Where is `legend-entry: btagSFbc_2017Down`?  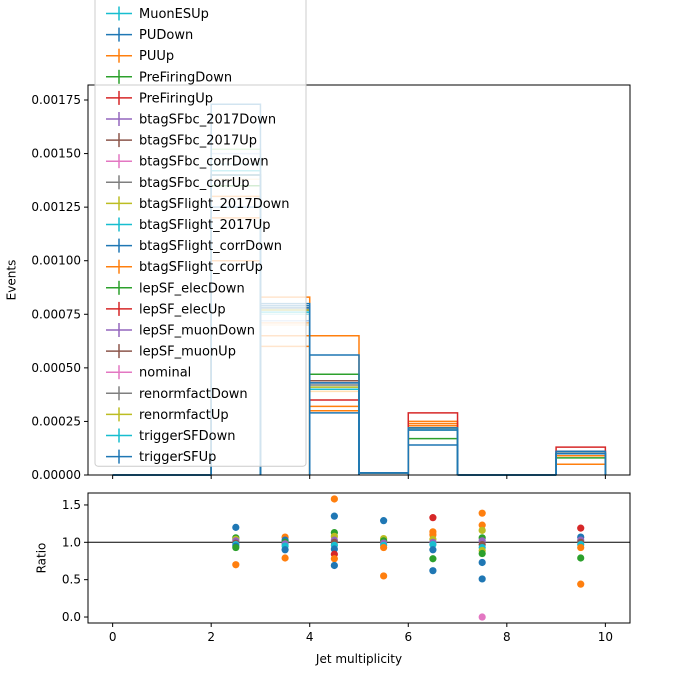
legend-entry: btagSFbc_2017Down is located at coordinates (191, 120).